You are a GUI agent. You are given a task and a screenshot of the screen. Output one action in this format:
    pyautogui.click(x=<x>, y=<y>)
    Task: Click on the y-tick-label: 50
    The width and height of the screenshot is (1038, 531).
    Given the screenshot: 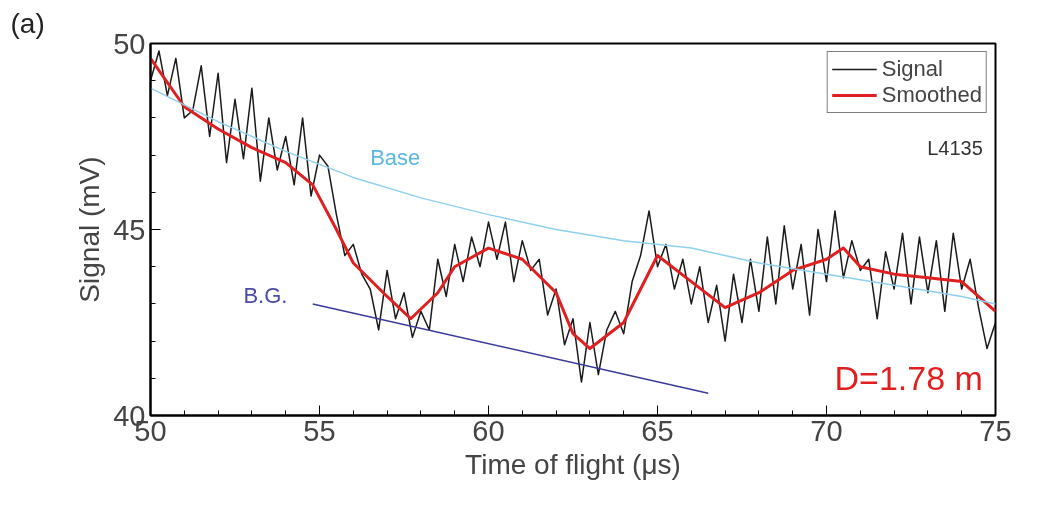 What is the action you would take?
    pyautogui.click(x=129, y=43)
    